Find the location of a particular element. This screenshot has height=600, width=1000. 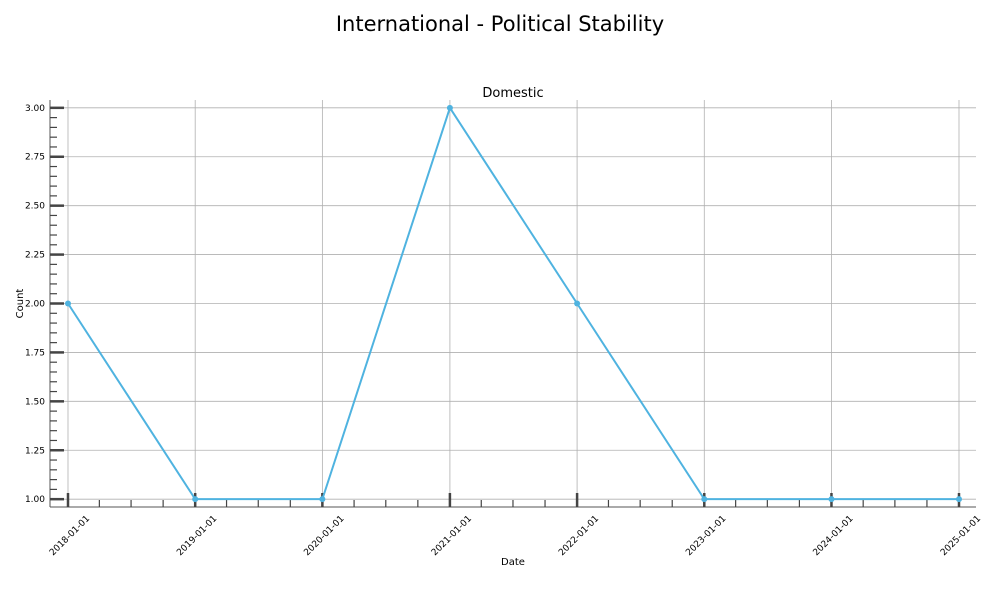

y-tick-label: 2.50 is located at coordinates (35, 207).